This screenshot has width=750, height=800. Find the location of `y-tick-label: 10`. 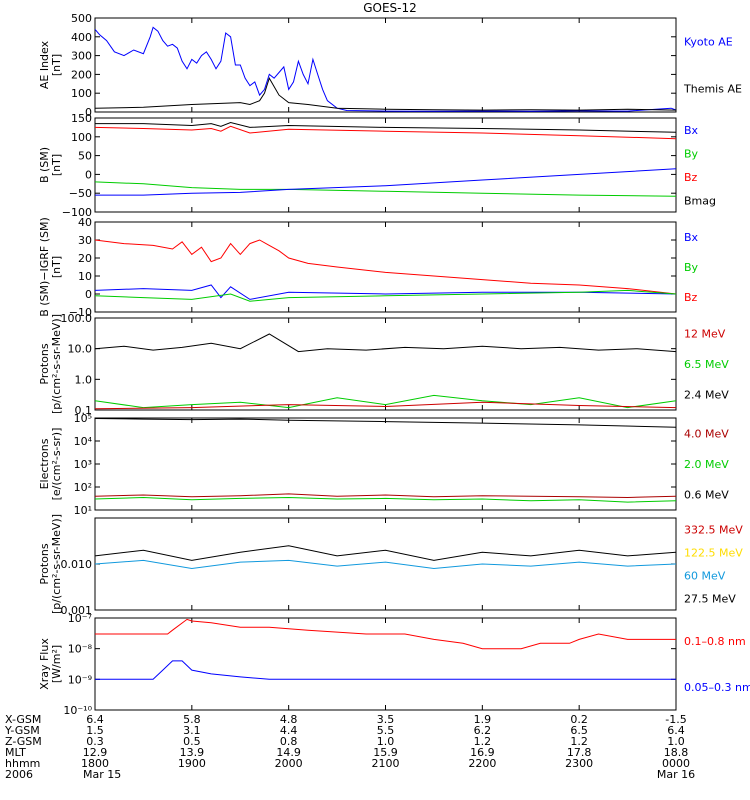

y-tick-label: 10 is located at coordinates (85, 276).